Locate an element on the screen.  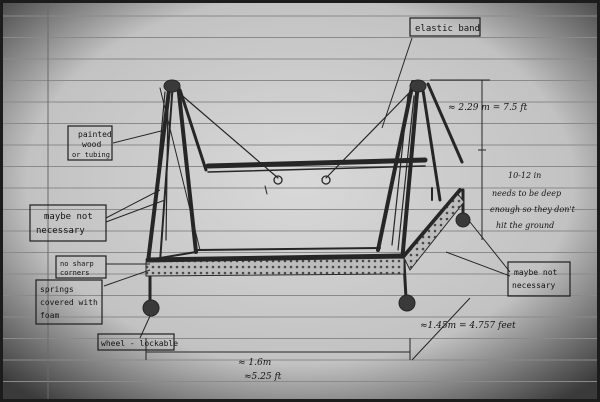
label-maybe-not-right-2: necessary is located at coordinates (534, 285).